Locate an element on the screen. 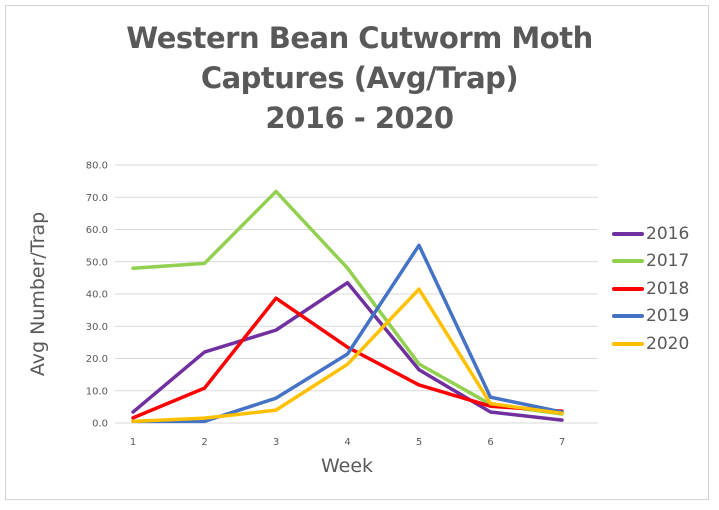 This screenshot has width=719, height=510. y-tick-label: 40.0 is located at coordinates (97, 295).